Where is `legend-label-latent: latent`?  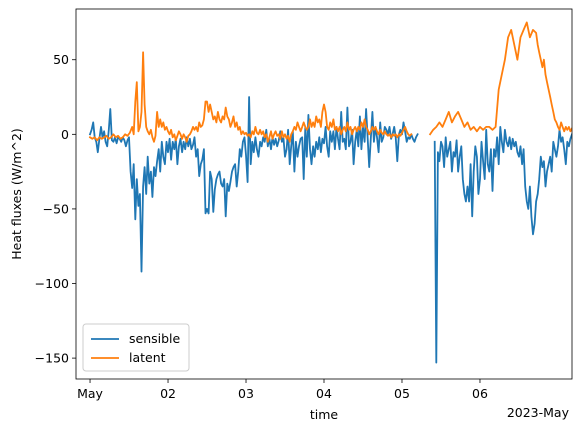
legend-label-latent: latent is located at coordinates (147, 357).